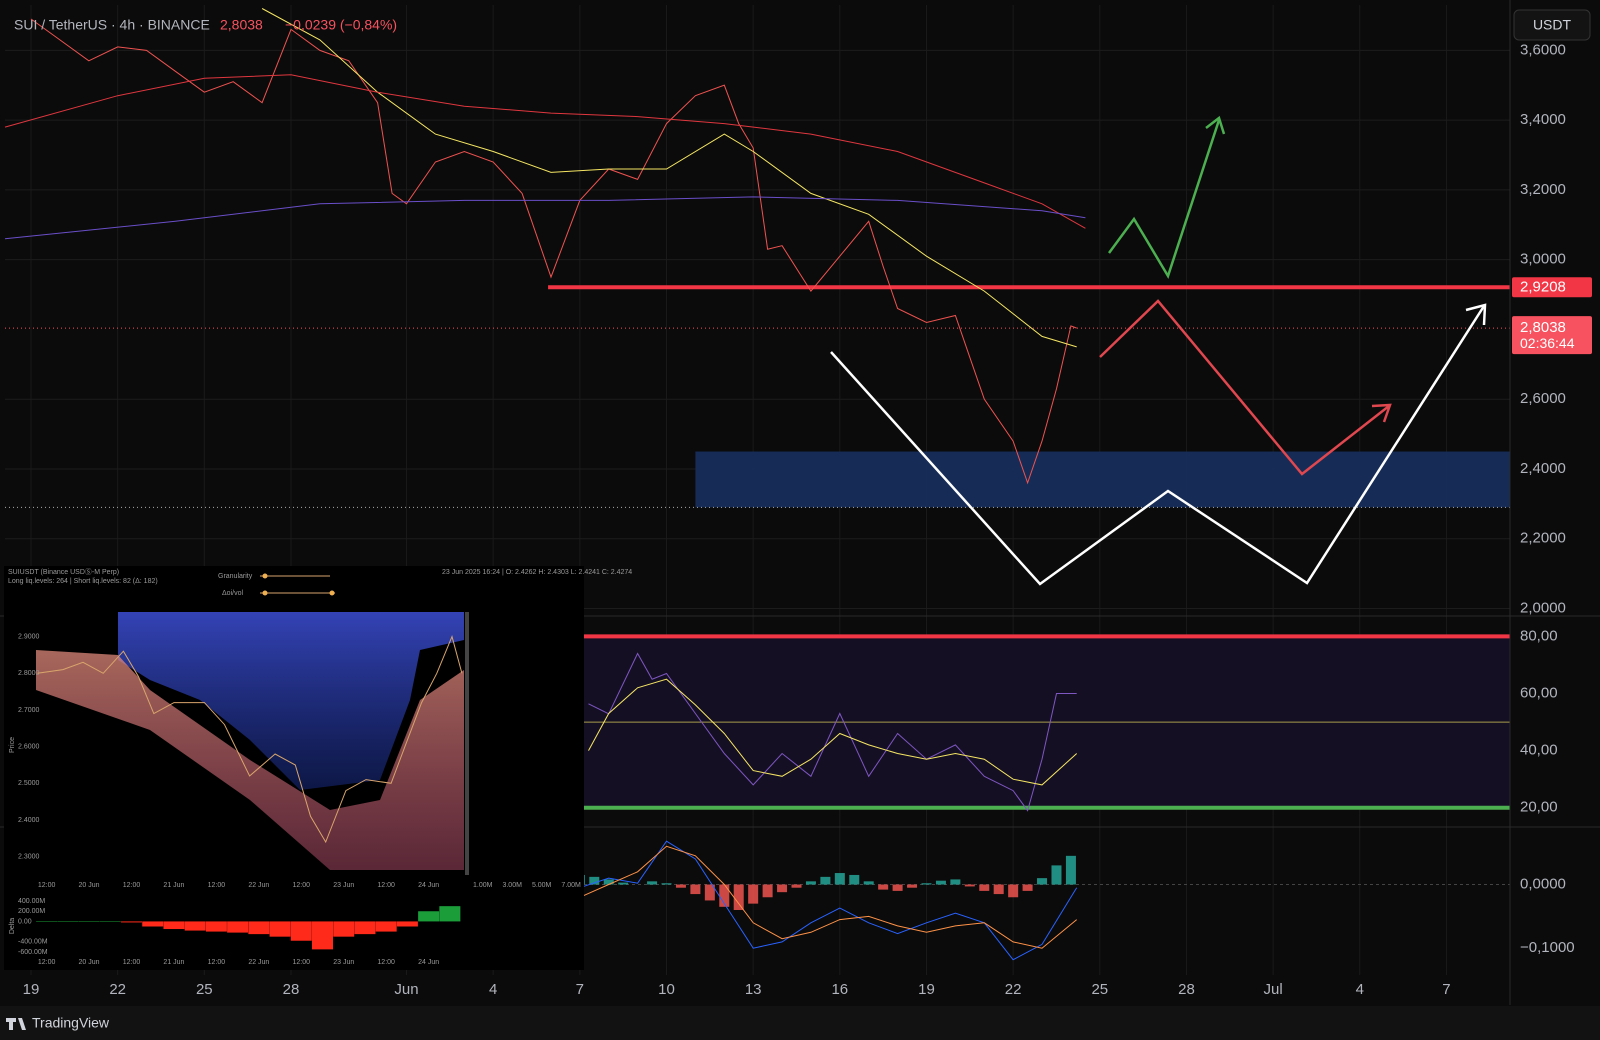 This screenshot has height=1040, width=1600. What do you see at coordinates (71, 1023) in the screenshot?
I see `brand: TradingView` at bounding box center [71, 1023].